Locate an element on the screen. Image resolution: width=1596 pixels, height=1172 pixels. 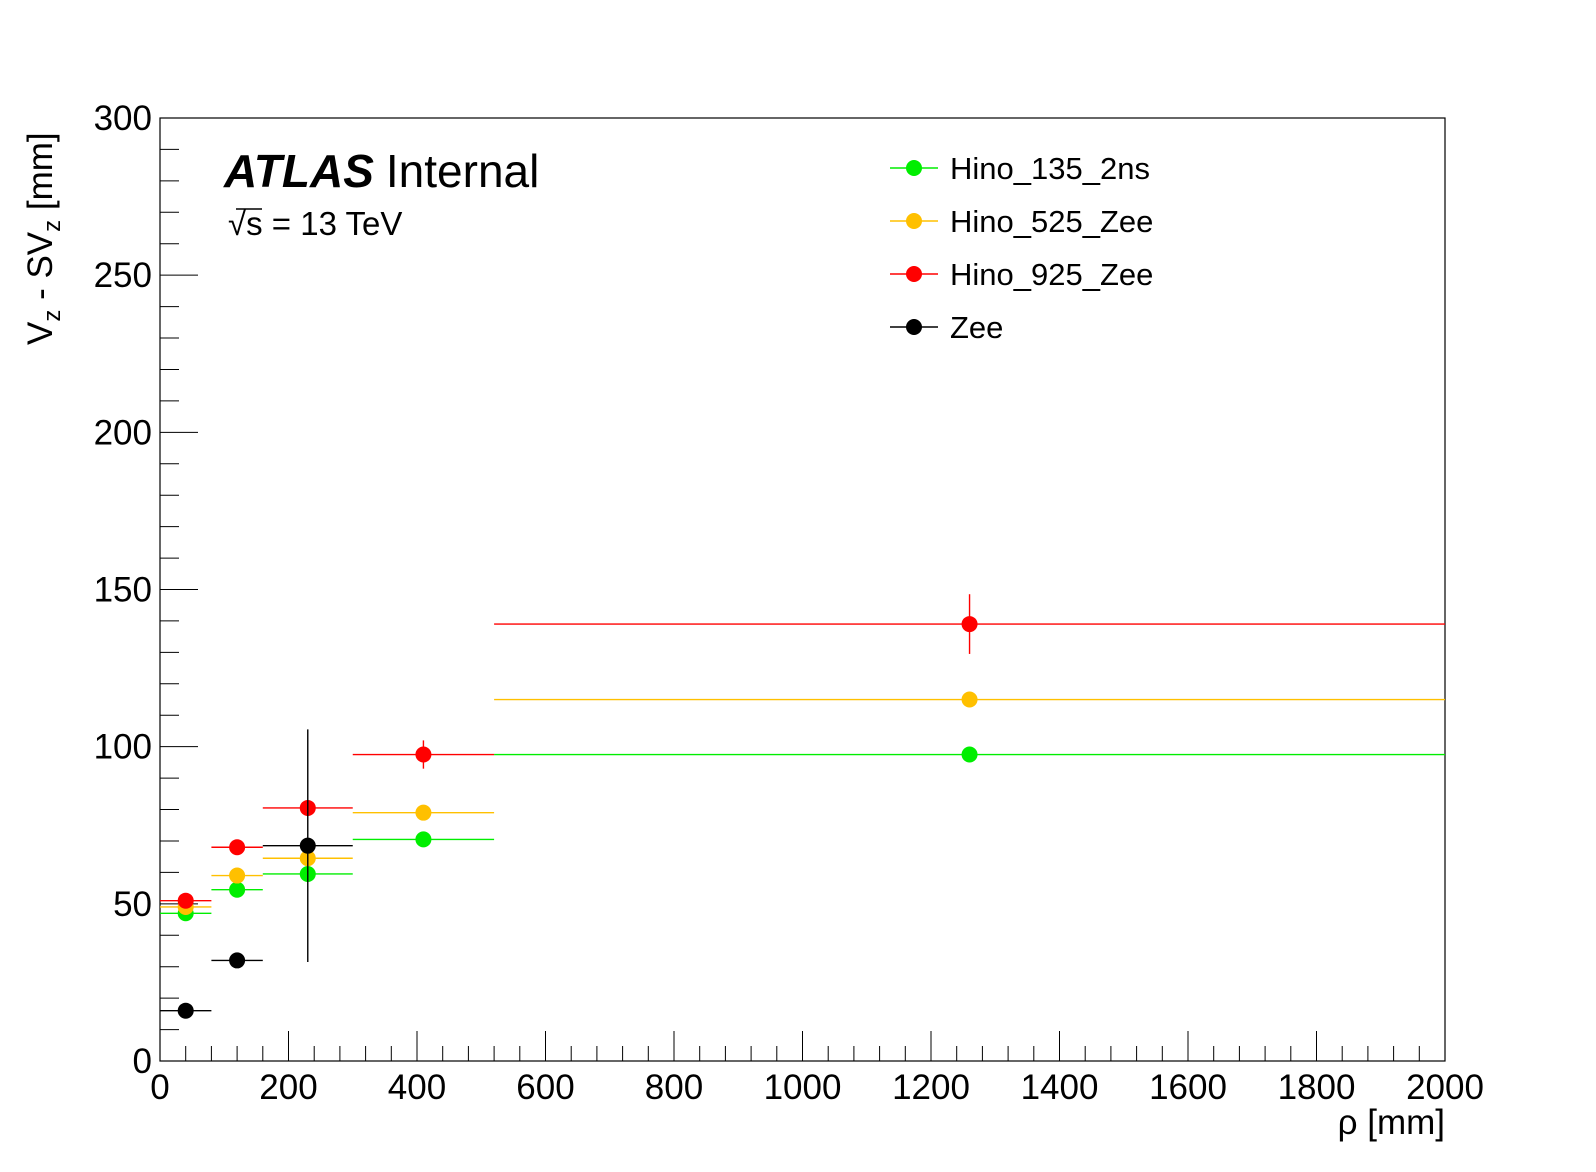
legend-label: Hino_135_2ns is located at coordinates (1050, 168).